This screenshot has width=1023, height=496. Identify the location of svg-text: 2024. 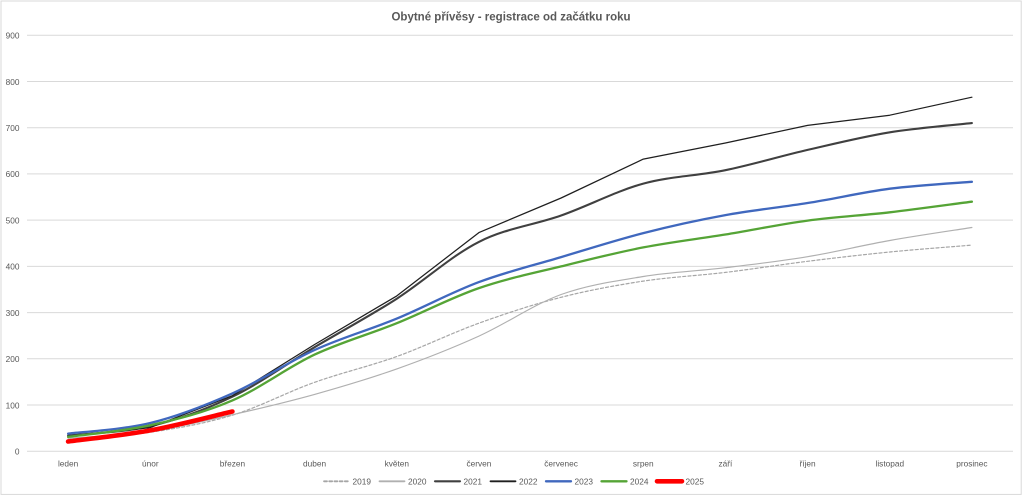
(639, 481).